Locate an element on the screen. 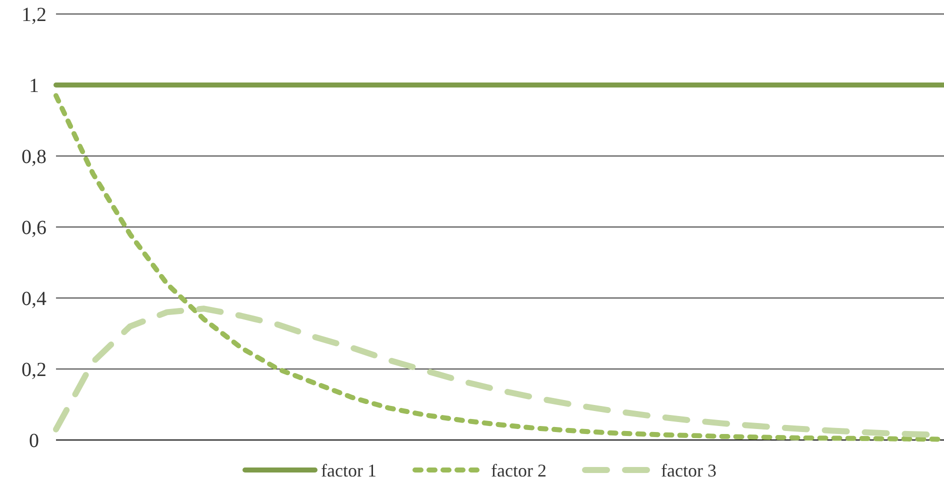 The height and width of the screenshot is (486, 944). legend-label: factor 1 is located at coordinates (348, 470).